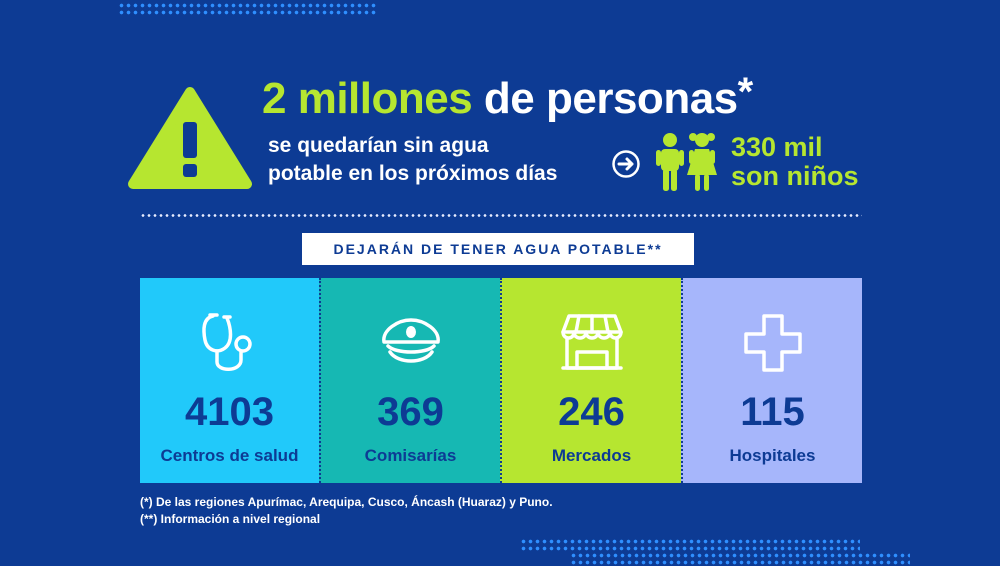 The height and width of the screenshot is (566, 1000). I want to click on children-count: 330 mil son niños, so click(795, 162).